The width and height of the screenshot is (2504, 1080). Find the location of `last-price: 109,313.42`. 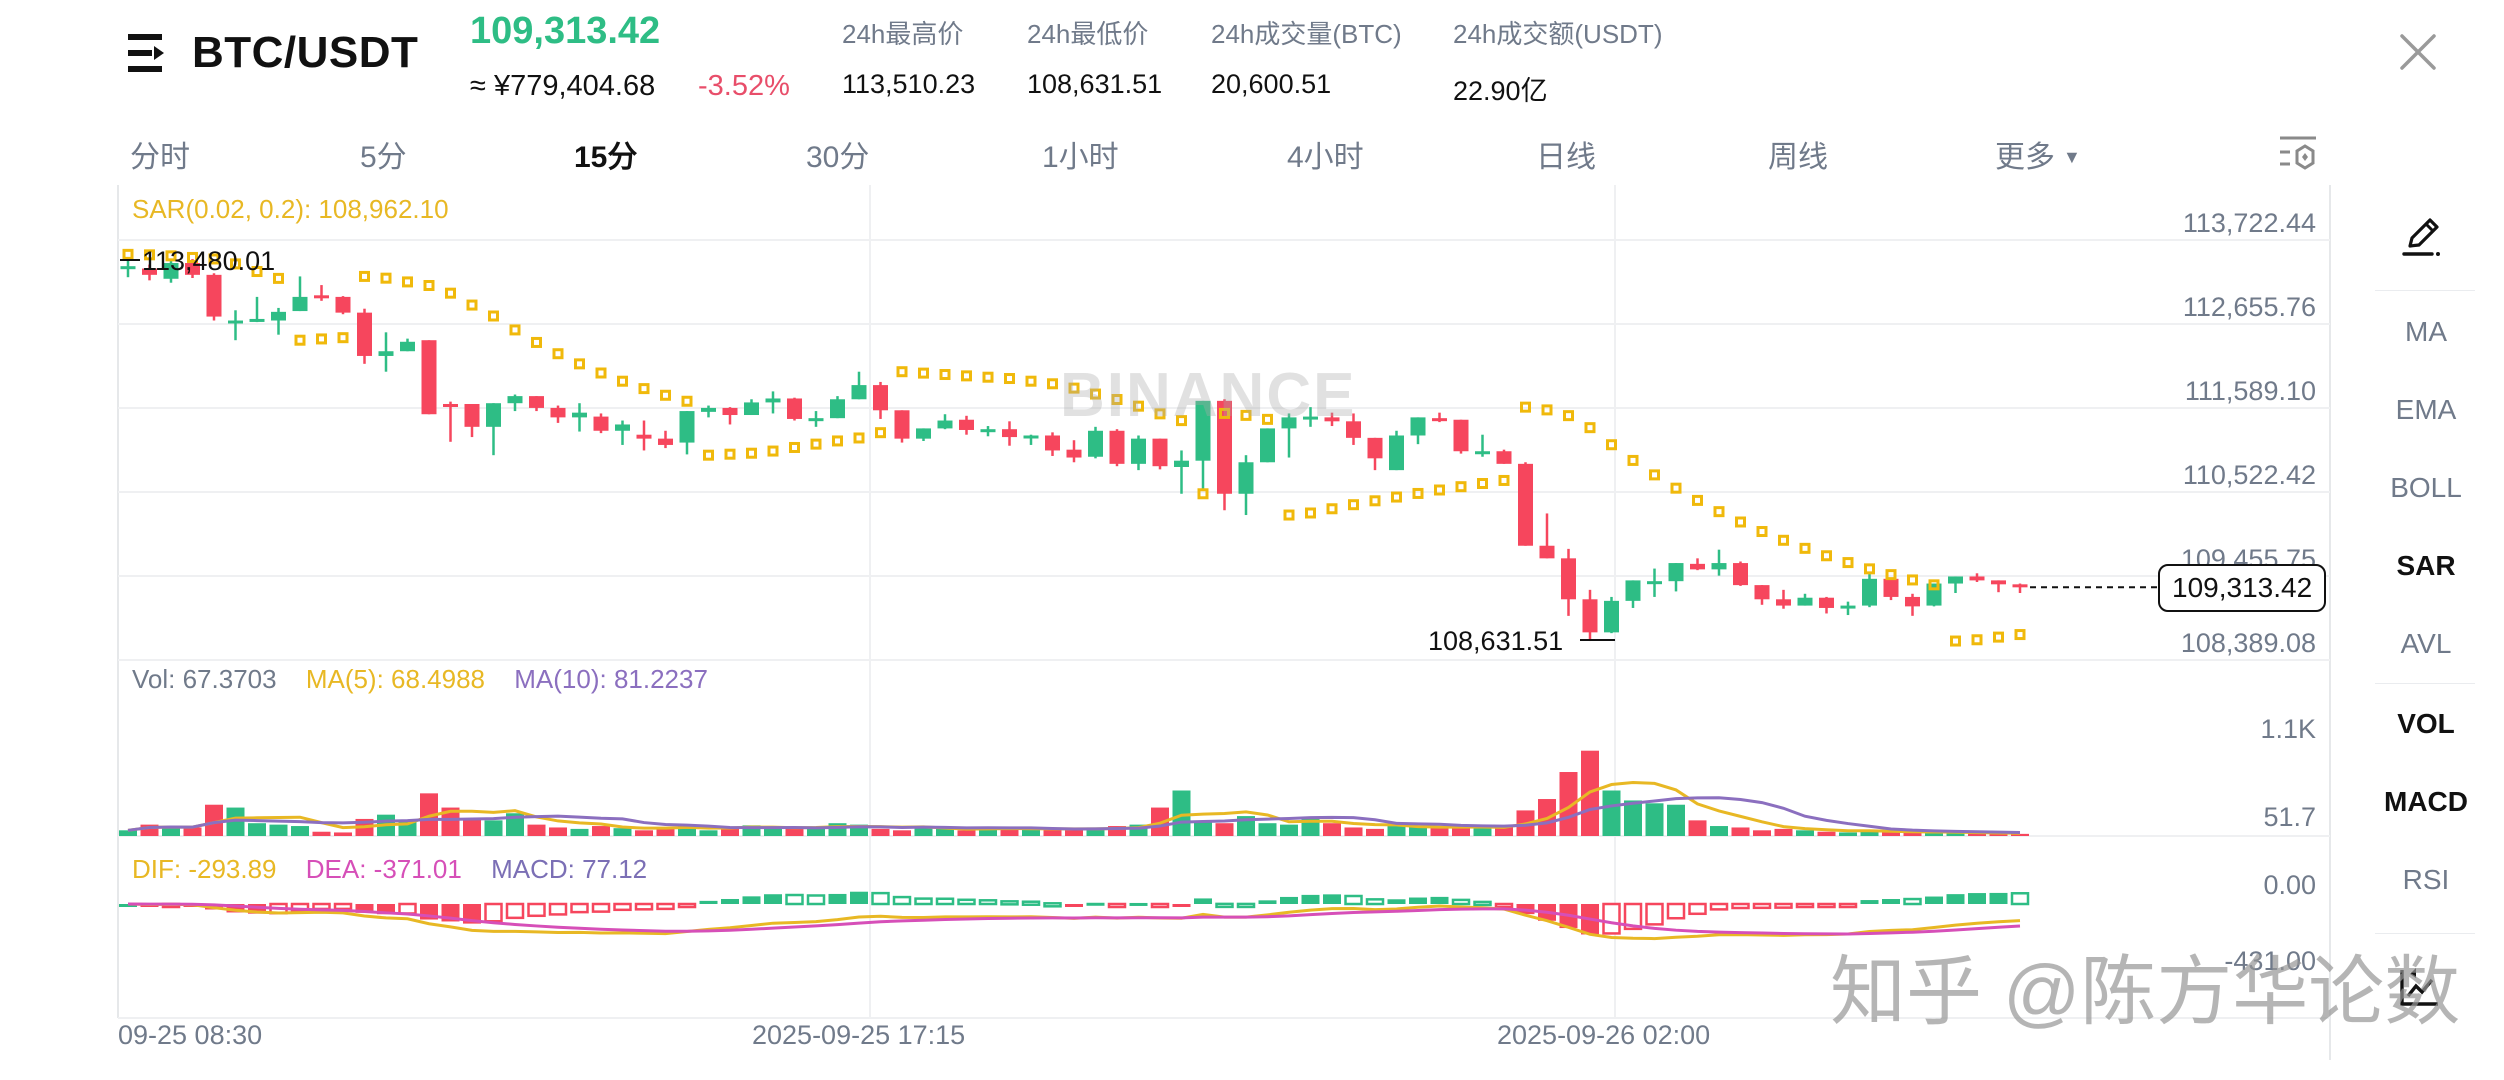

last-price: 109,313.42 is located at coordinates (565, 31).